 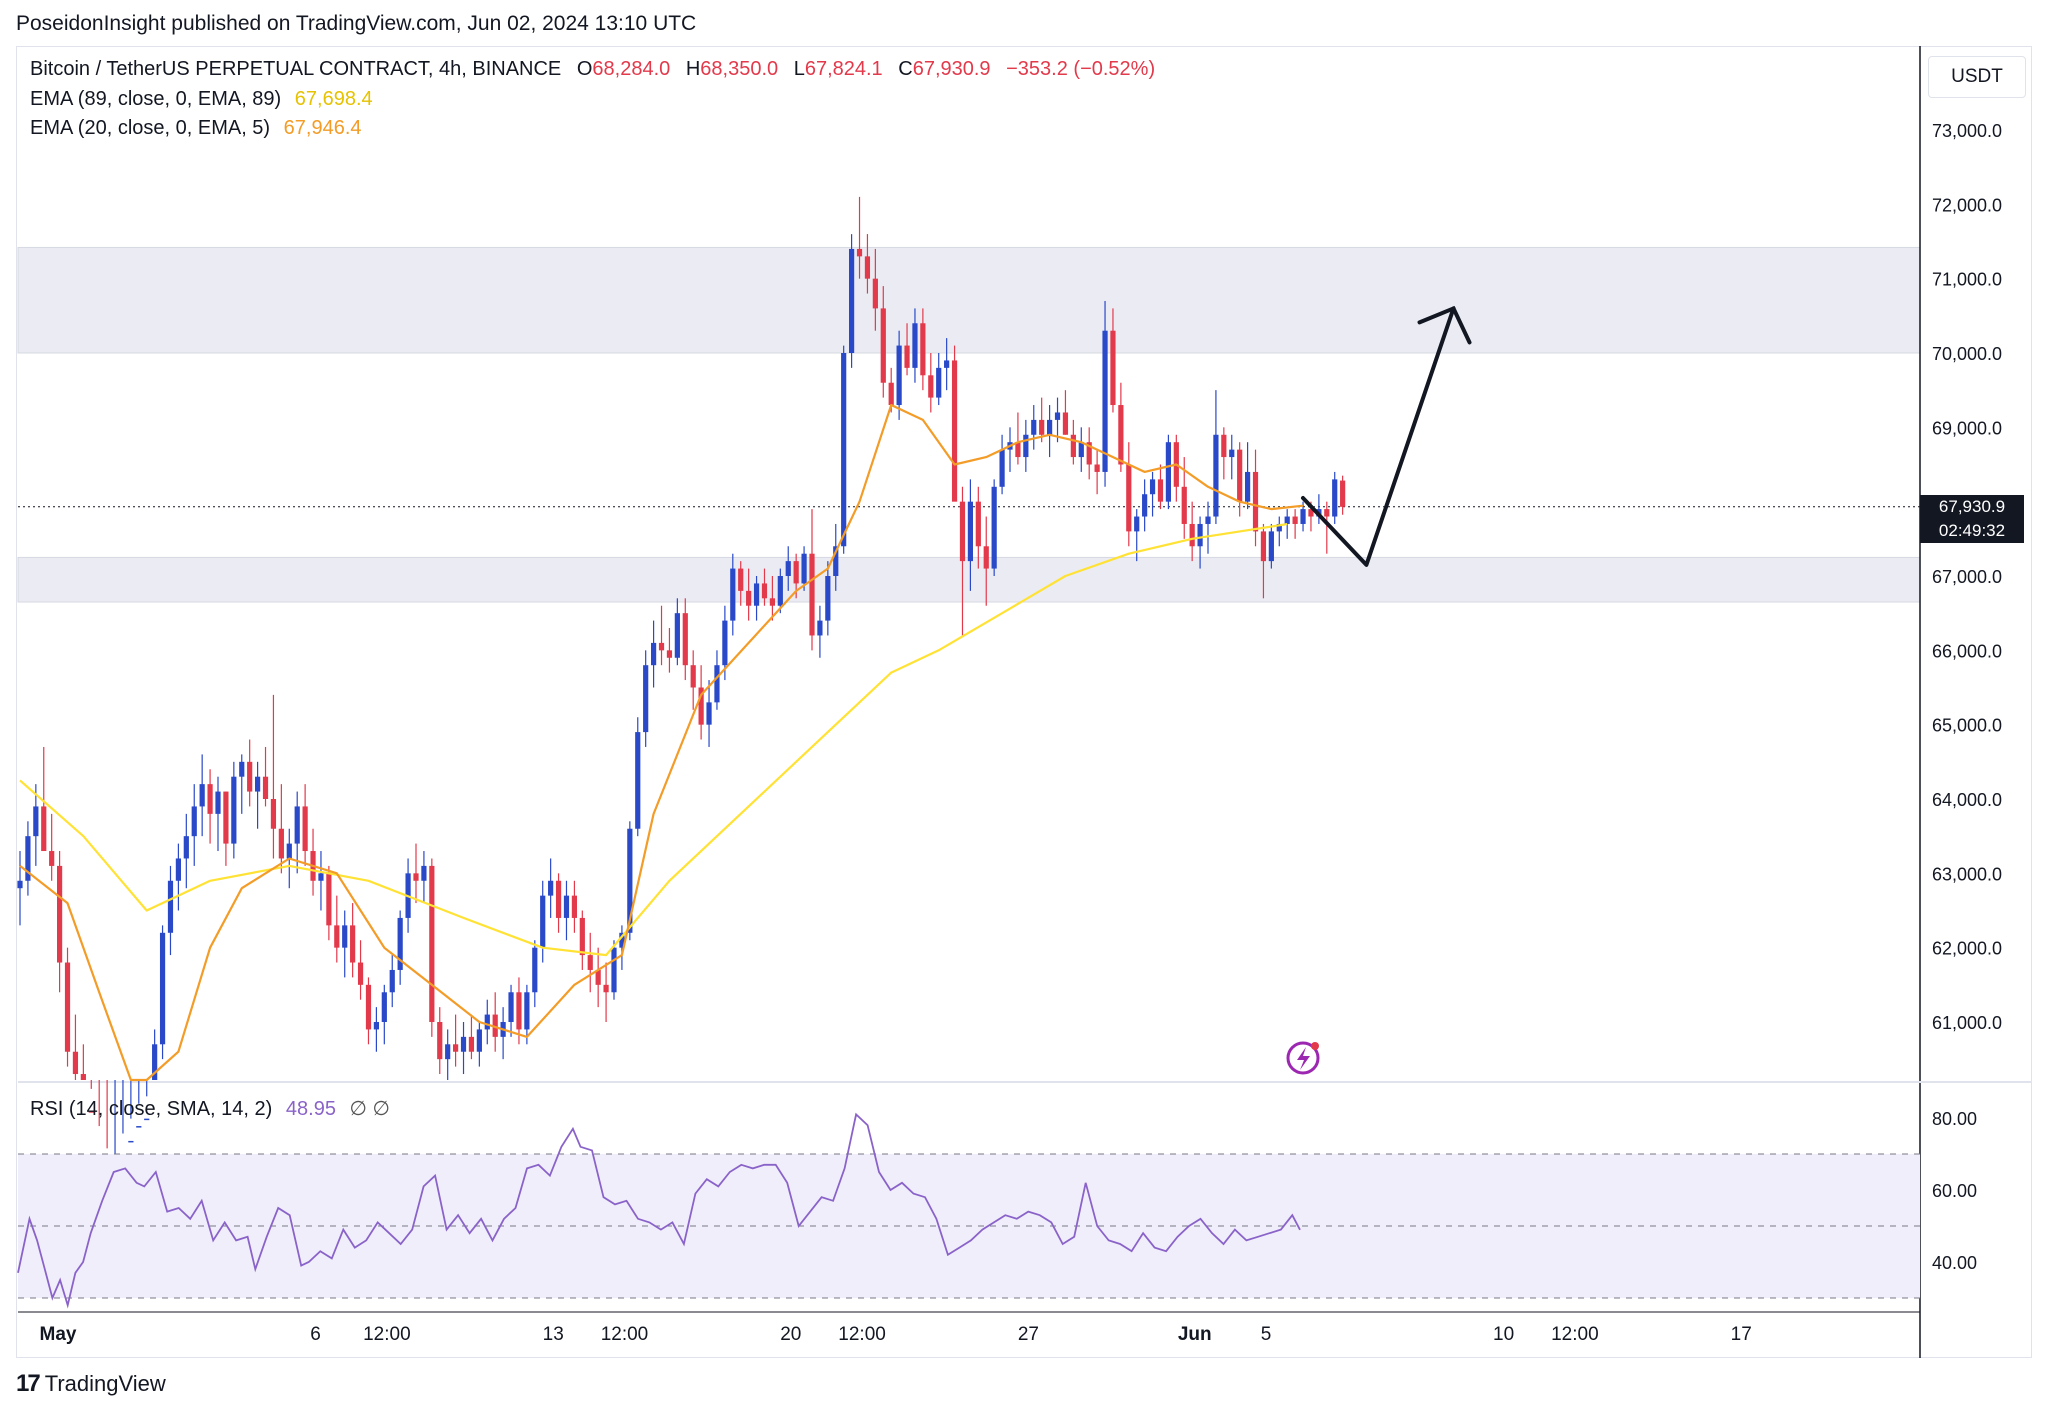 What do you see at coordinates (105, 1383) in the screenshot?
I see `tradingview-brand: TradingView` at bounding box center [105, 1383].